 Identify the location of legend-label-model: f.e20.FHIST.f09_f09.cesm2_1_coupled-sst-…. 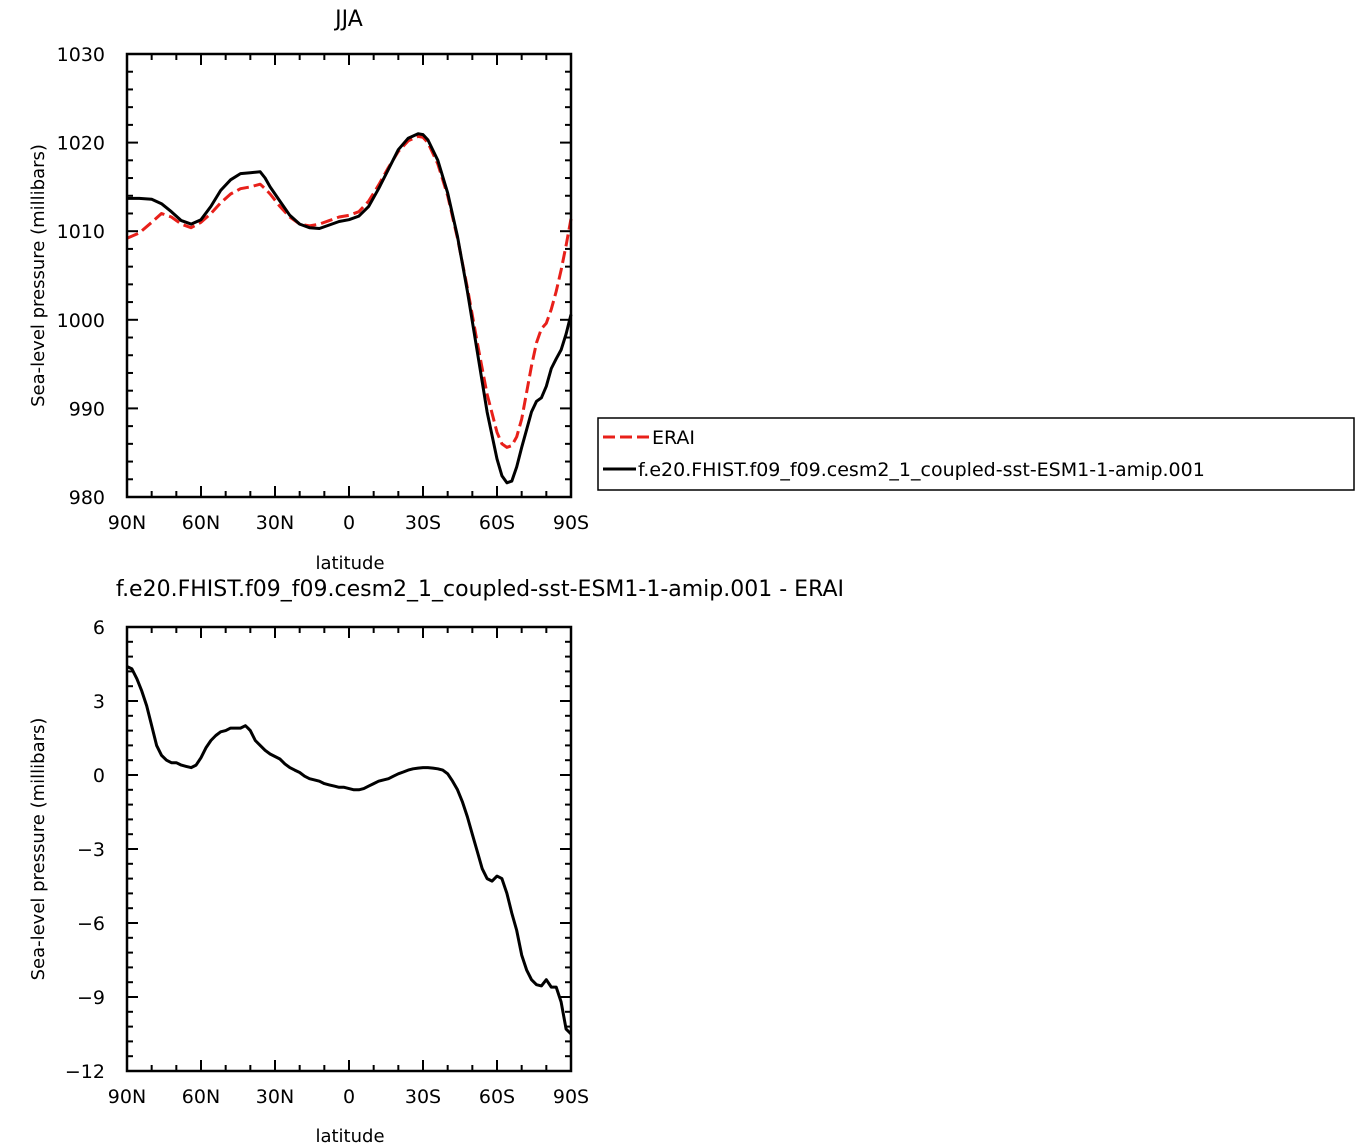
(921, 470).